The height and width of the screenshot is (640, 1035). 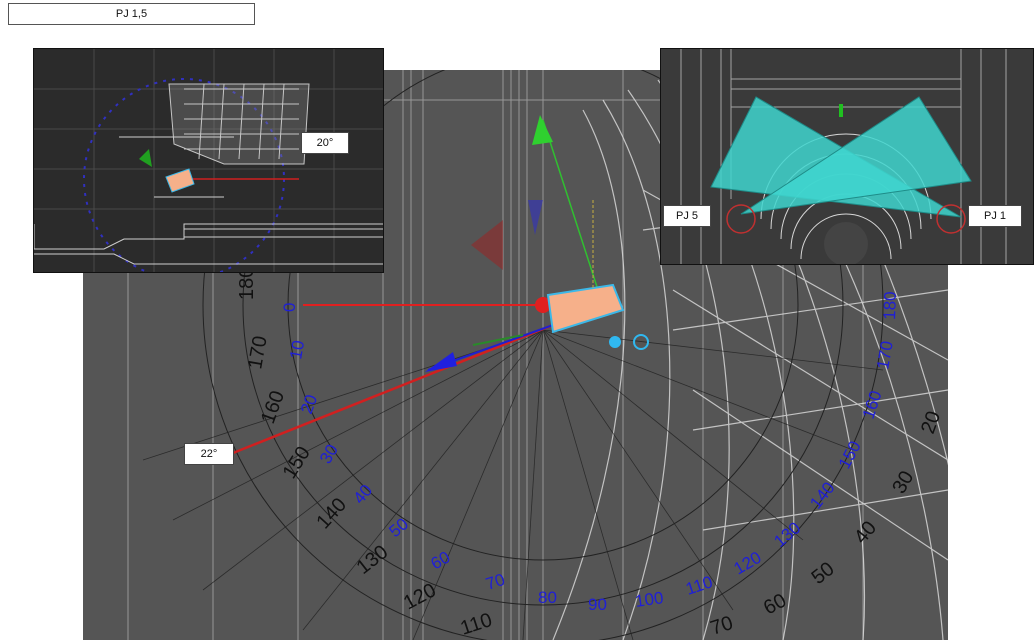 I want to click on inner-tick-label: 80, so click(x=547, y=597).